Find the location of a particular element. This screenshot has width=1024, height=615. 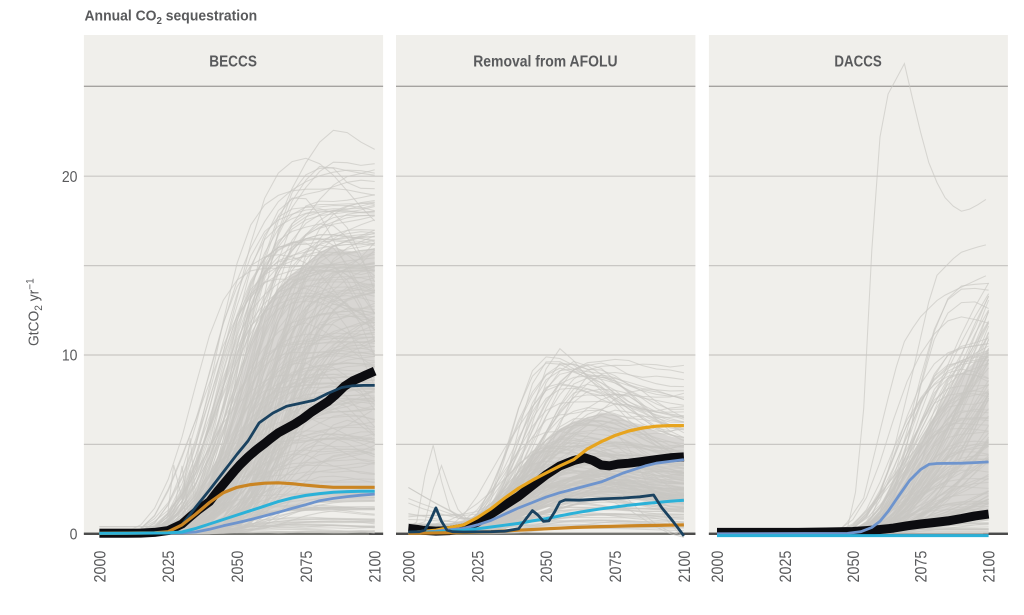

svg-text: BECCS is located at coordinates (233, 62).